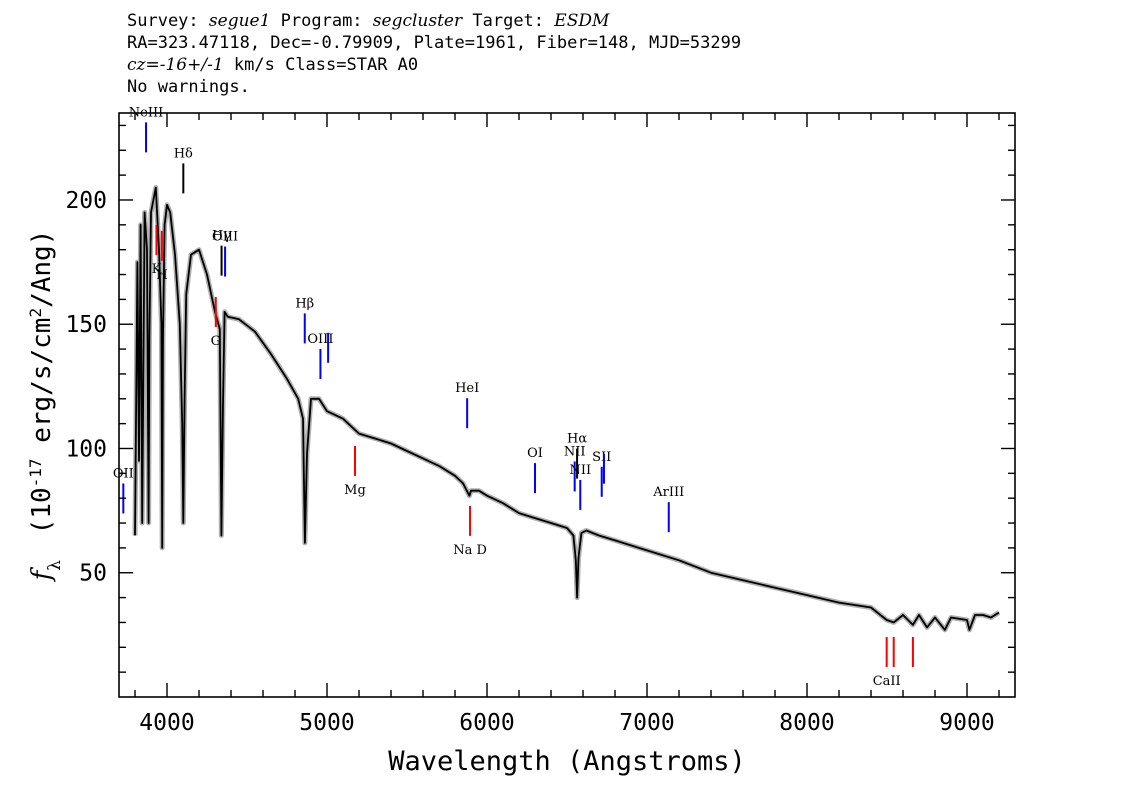 The width and height of the screenshot is (1134, 810). Describe the element at coordinates (188, 87) in the screenshot. I see `header-line-warnings: No warnings.` at that location.